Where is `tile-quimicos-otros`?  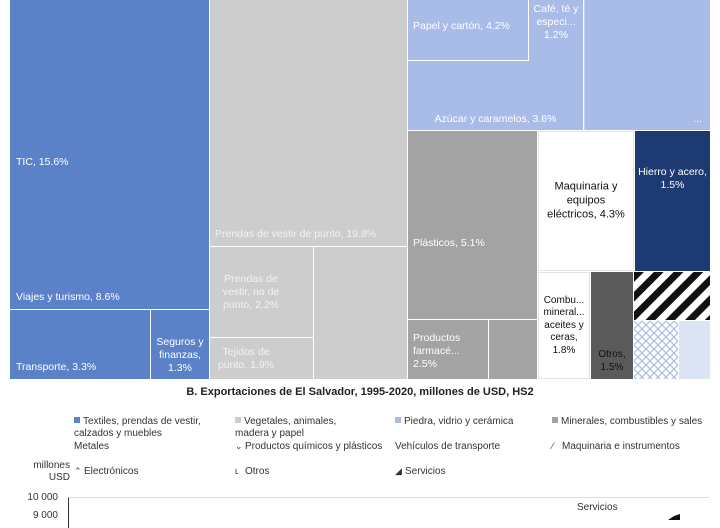 tile-quimicos-otros is located at coordinates (513, 349).